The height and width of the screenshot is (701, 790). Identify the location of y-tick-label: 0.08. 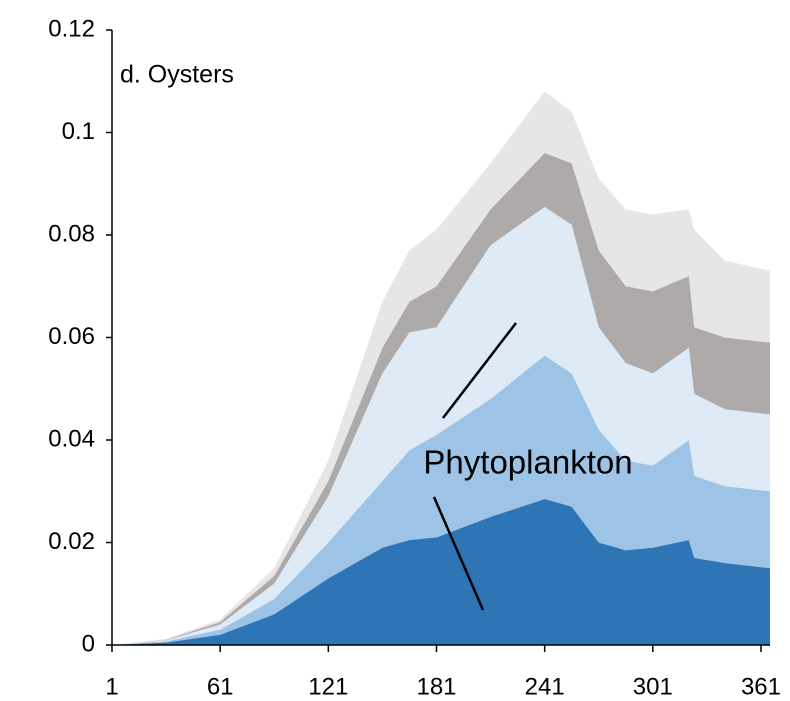
(71, 233).